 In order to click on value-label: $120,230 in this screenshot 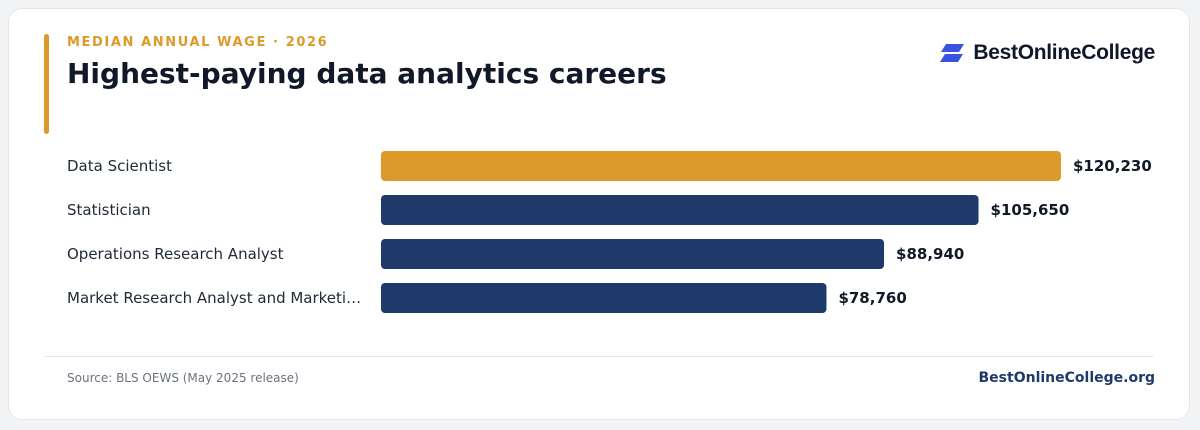, I will do `click(1112, 166)`.